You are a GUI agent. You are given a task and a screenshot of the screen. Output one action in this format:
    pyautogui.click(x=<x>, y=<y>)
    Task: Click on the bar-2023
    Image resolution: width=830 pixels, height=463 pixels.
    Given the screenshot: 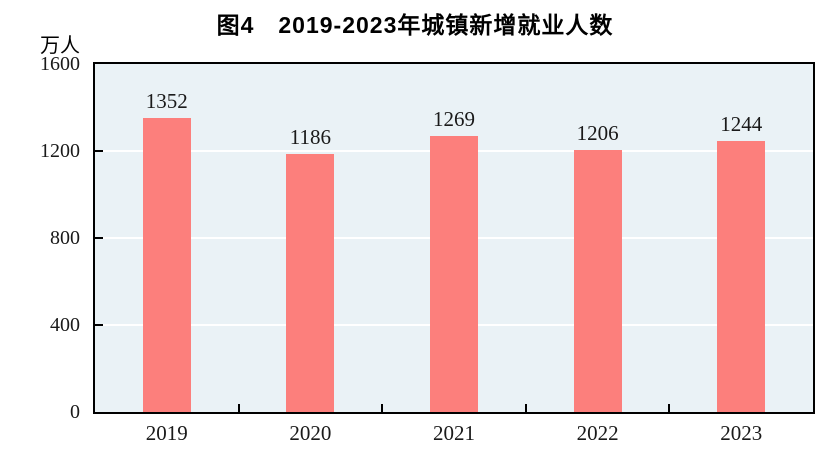 What is the action you would take?
    pyautogui.click(x=741, y=276)
    